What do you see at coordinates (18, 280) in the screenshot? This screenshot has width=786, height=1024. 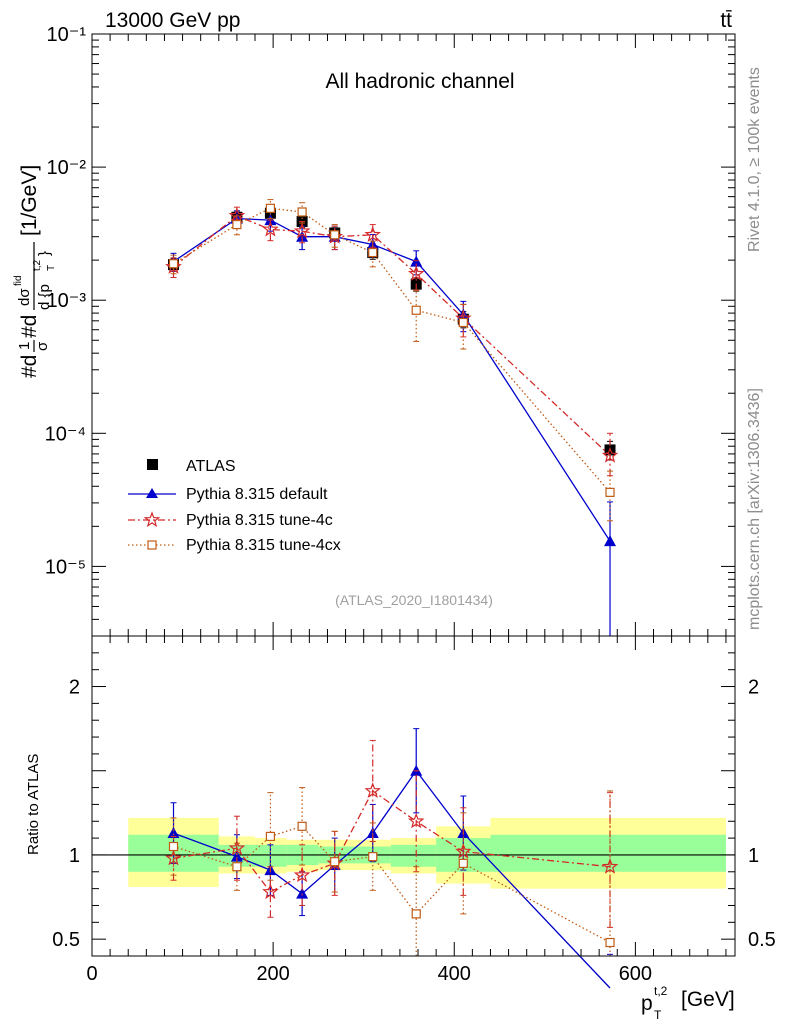 I see `ylabel-frac2-num-sup: fid` at bounding box center [18, 280].